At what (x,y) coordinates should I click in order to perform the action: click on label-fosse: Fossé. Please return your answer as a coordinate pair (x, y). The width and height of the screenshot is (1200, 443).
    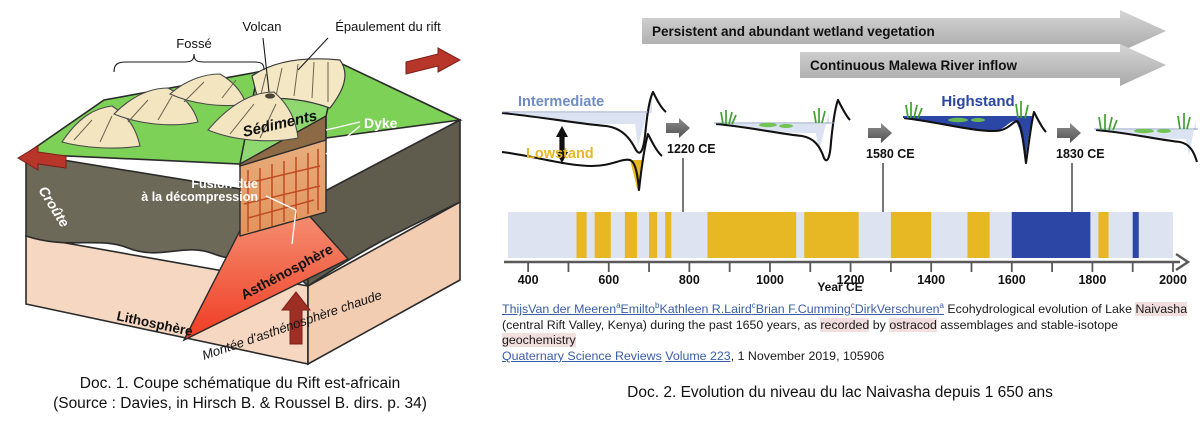
    Looking at the image, I should click on (193, 43).